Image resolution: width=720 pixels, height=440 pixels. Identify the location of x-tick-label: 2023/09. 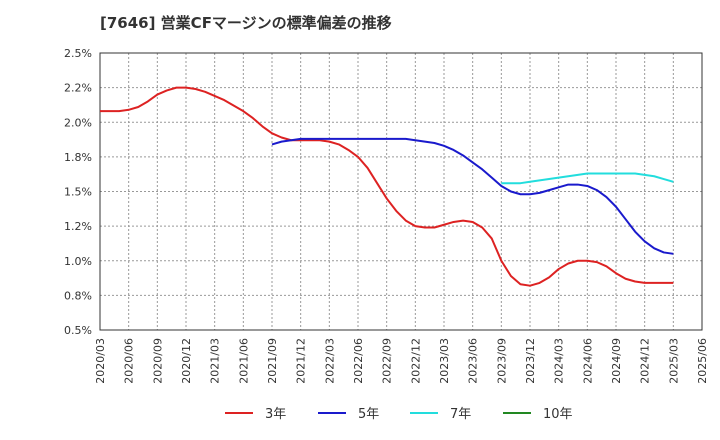
(501, 361).